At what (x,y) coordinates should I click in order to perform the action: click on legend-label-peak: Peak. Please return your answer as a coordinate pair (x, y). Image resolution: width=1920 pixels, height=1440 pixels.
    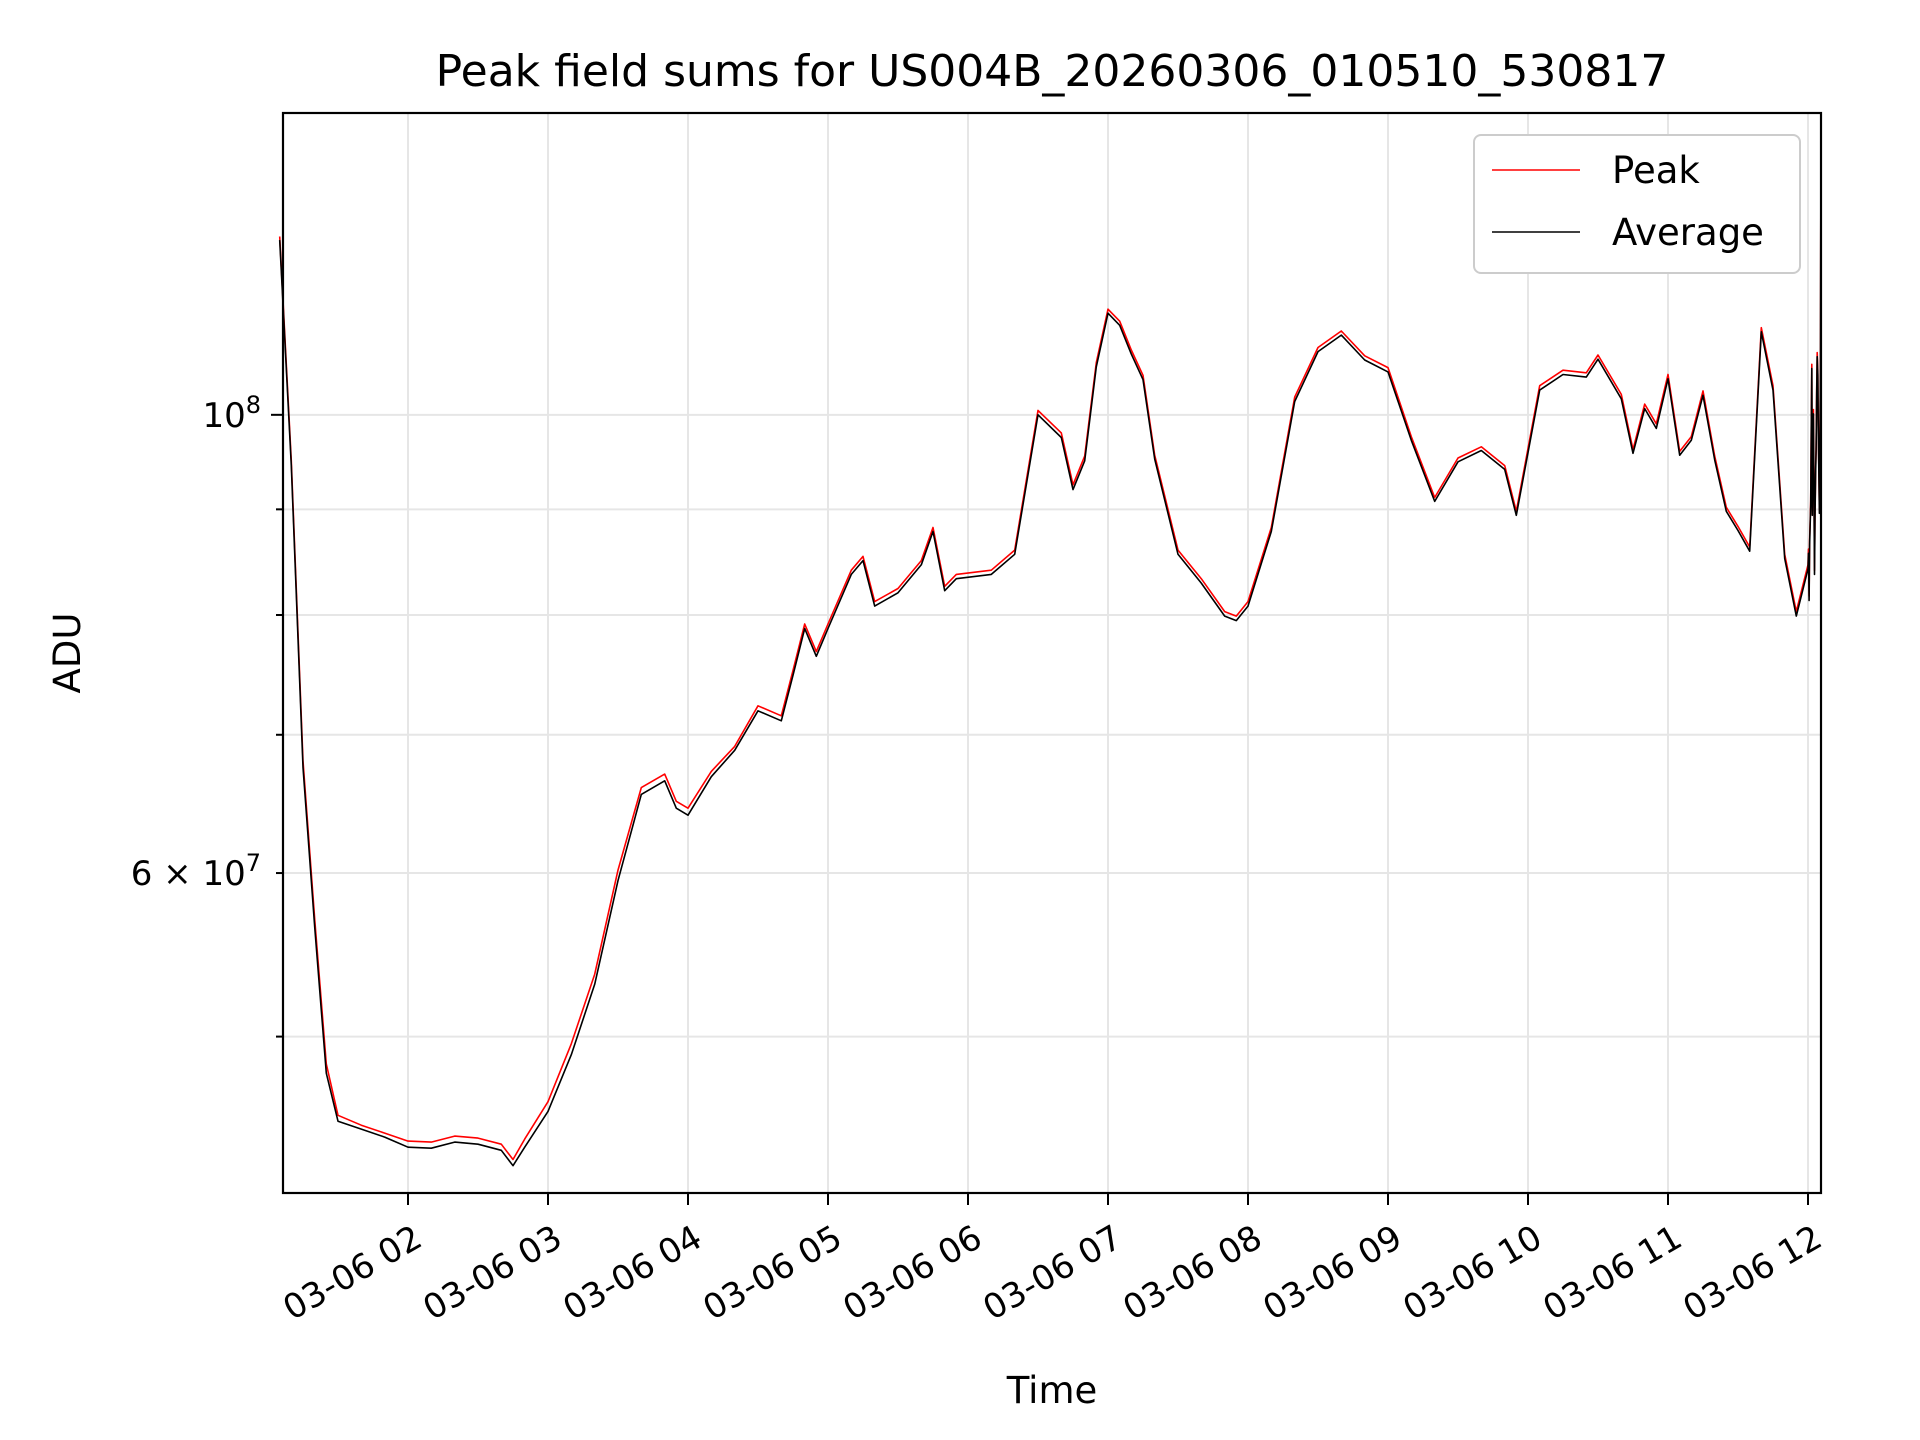
    Looking at the image, I should click on (1656, 170).